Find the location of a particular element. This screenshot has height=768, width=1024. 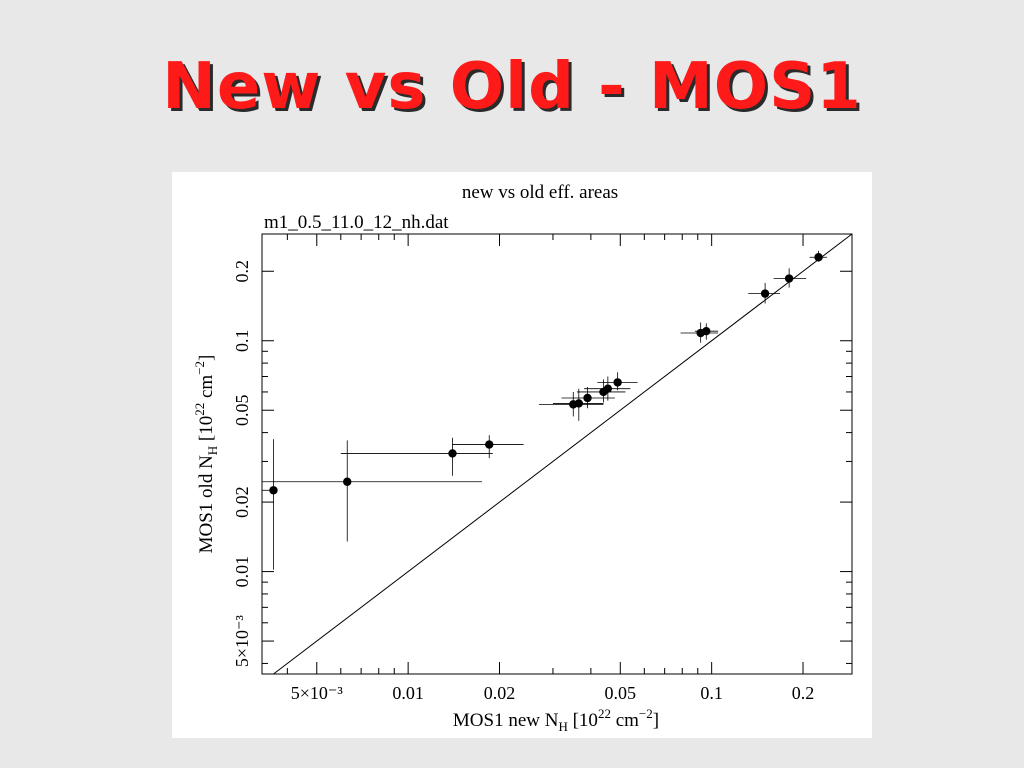

y-axis-label: MOS1 old NH [1022 cm−2] is located at coordinates (206, 454).